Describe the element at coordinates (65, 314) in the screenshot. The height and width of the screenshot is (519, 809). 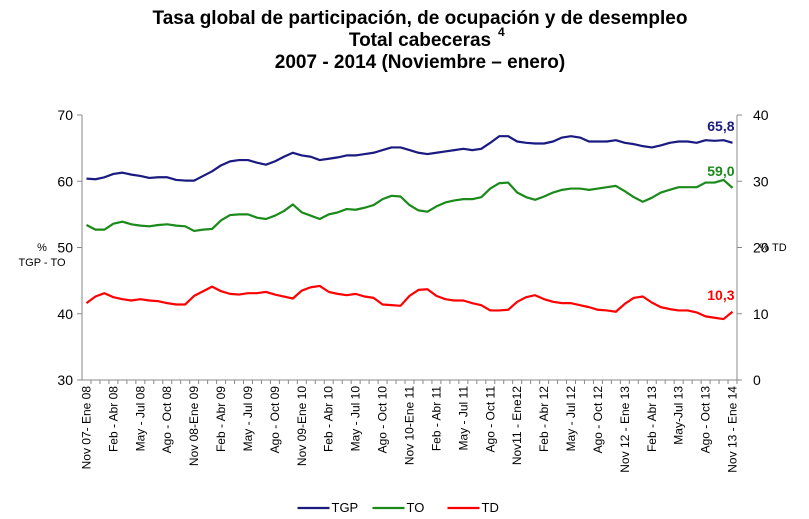
I see `y-tick-label: 40` at that location.